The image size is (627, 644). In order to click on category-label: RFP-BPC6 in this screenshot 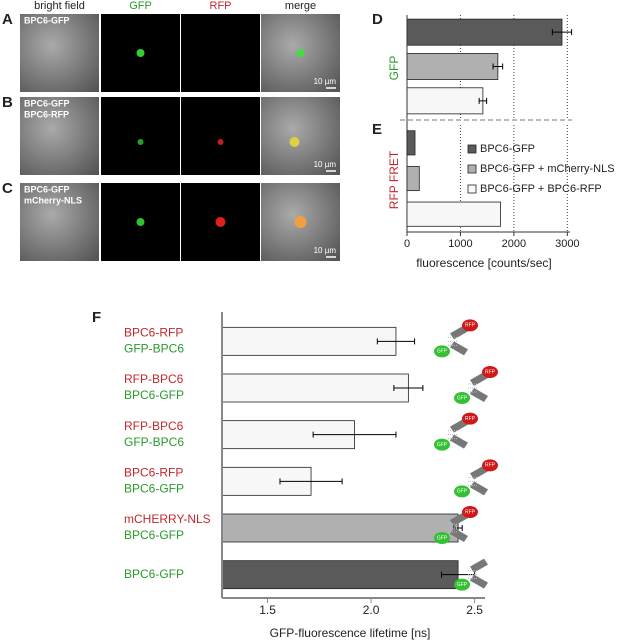, I will do `click(154, 426)`.